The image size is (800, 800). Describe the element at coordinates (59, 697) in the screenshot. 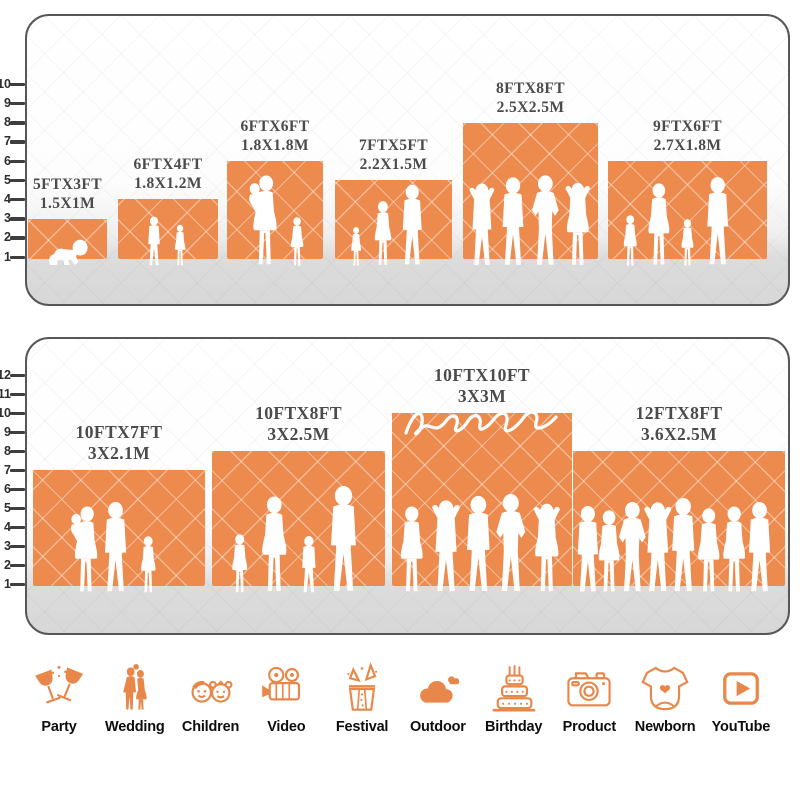

I see `category-party: Party` at that location.